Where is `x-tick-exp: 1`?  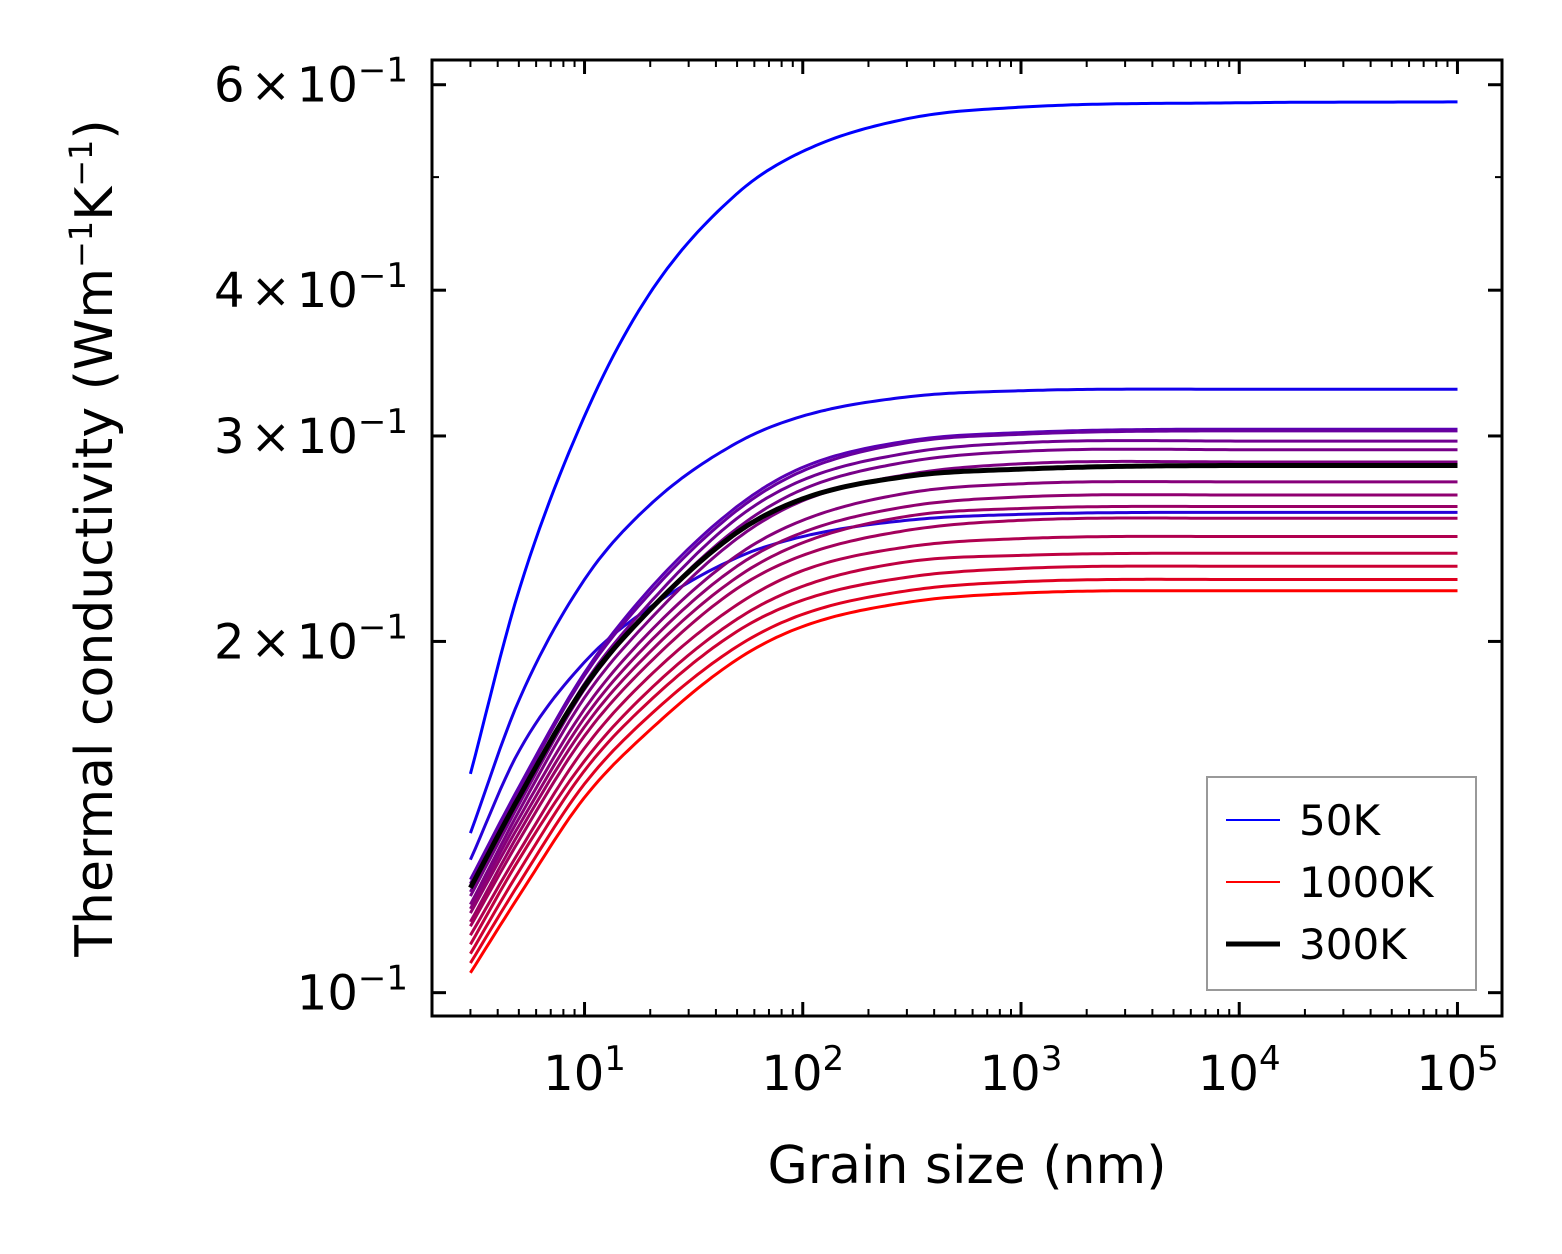
x-tick-exp: 1 is located at coordinates (615, 1059).